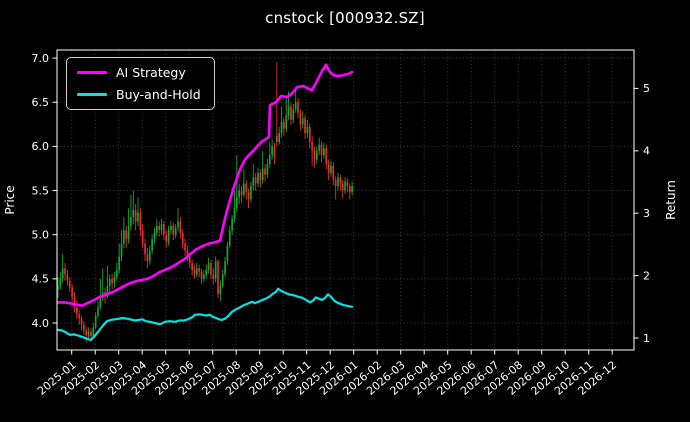 Image resolution: width=690 pixels, height=422 pixels. Describe the element at coordinates (41, 146) in the screenshot. I see `price-tick-label: 6.0` at that location.